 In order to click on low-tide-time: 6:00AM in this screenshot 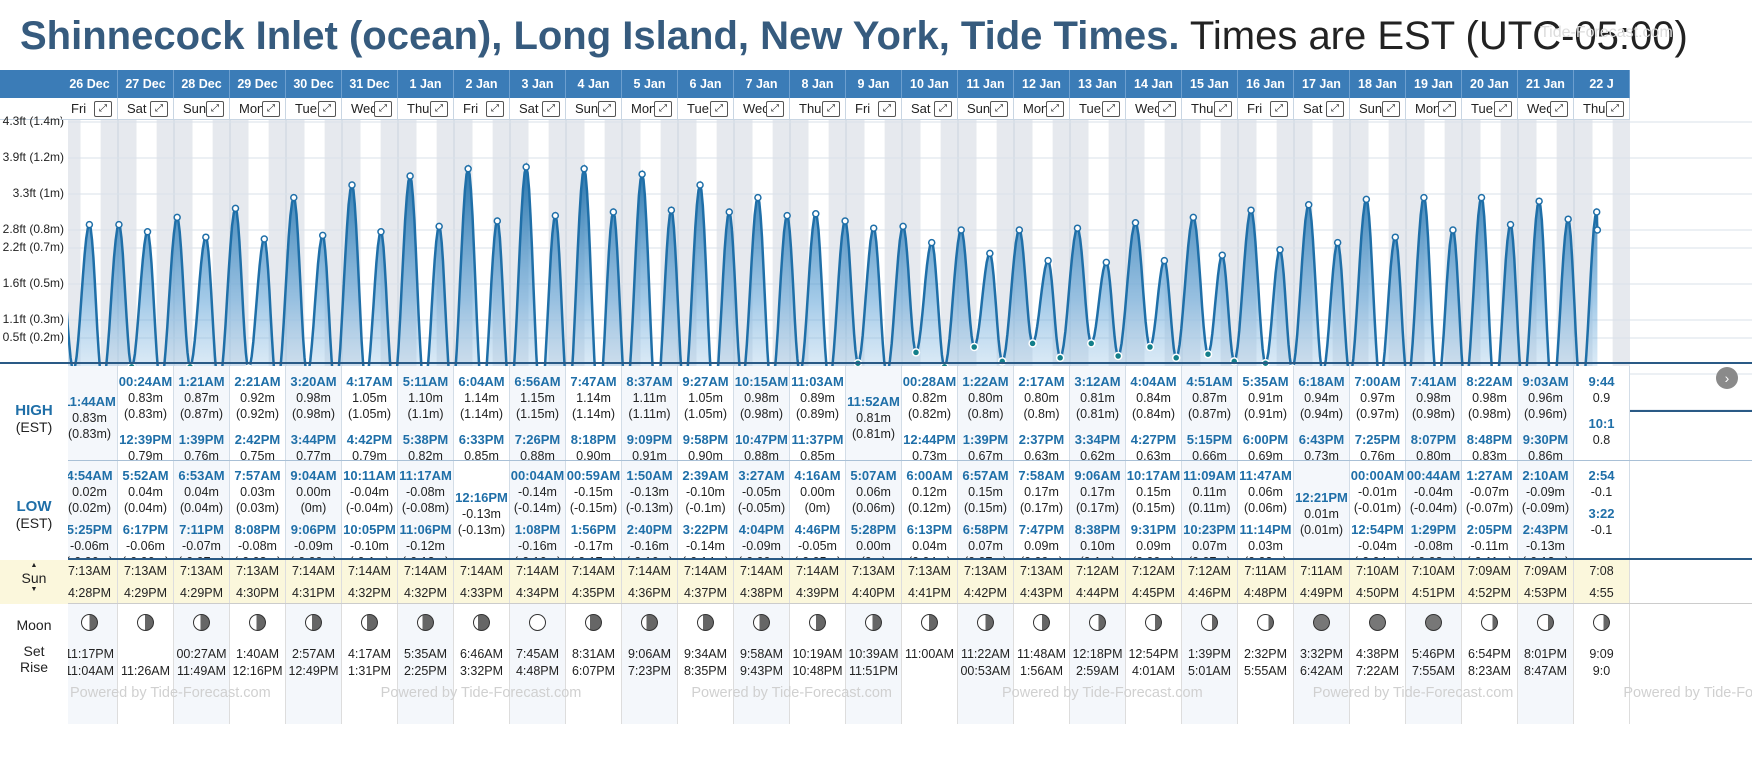, I will do `click(929, 475)`.